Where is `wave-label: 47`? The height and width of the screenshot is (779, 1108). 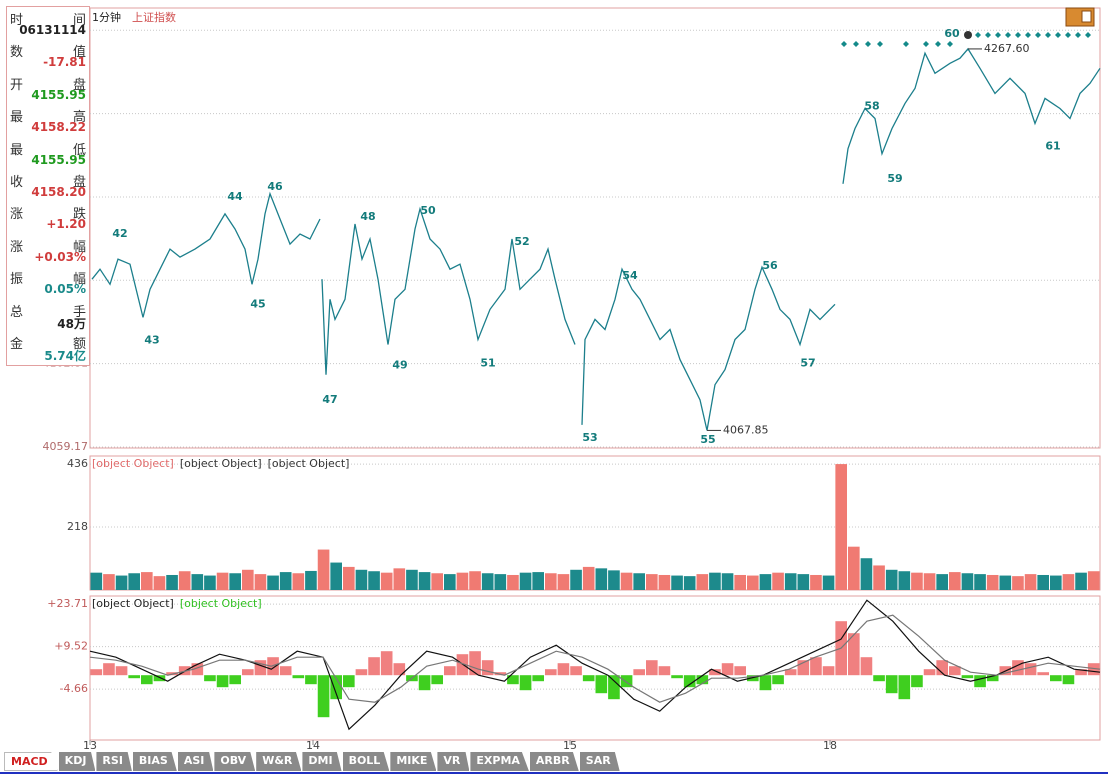
wave-label: 47 is located at coordinates (329, 399).